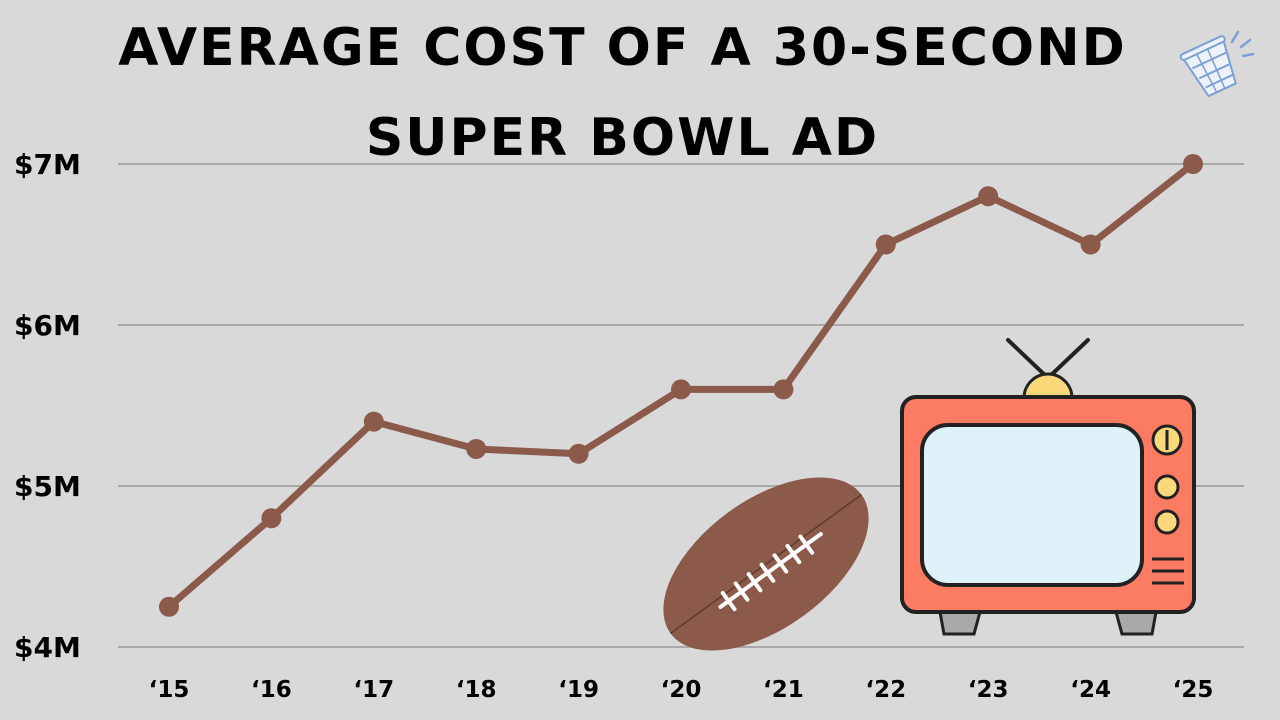 This screenshot has width=1280, height=720. What do you see at coordinates (47, 647) in the screenshot?
I see `y-tick-label: $4M` at bounding box center [47, 647].